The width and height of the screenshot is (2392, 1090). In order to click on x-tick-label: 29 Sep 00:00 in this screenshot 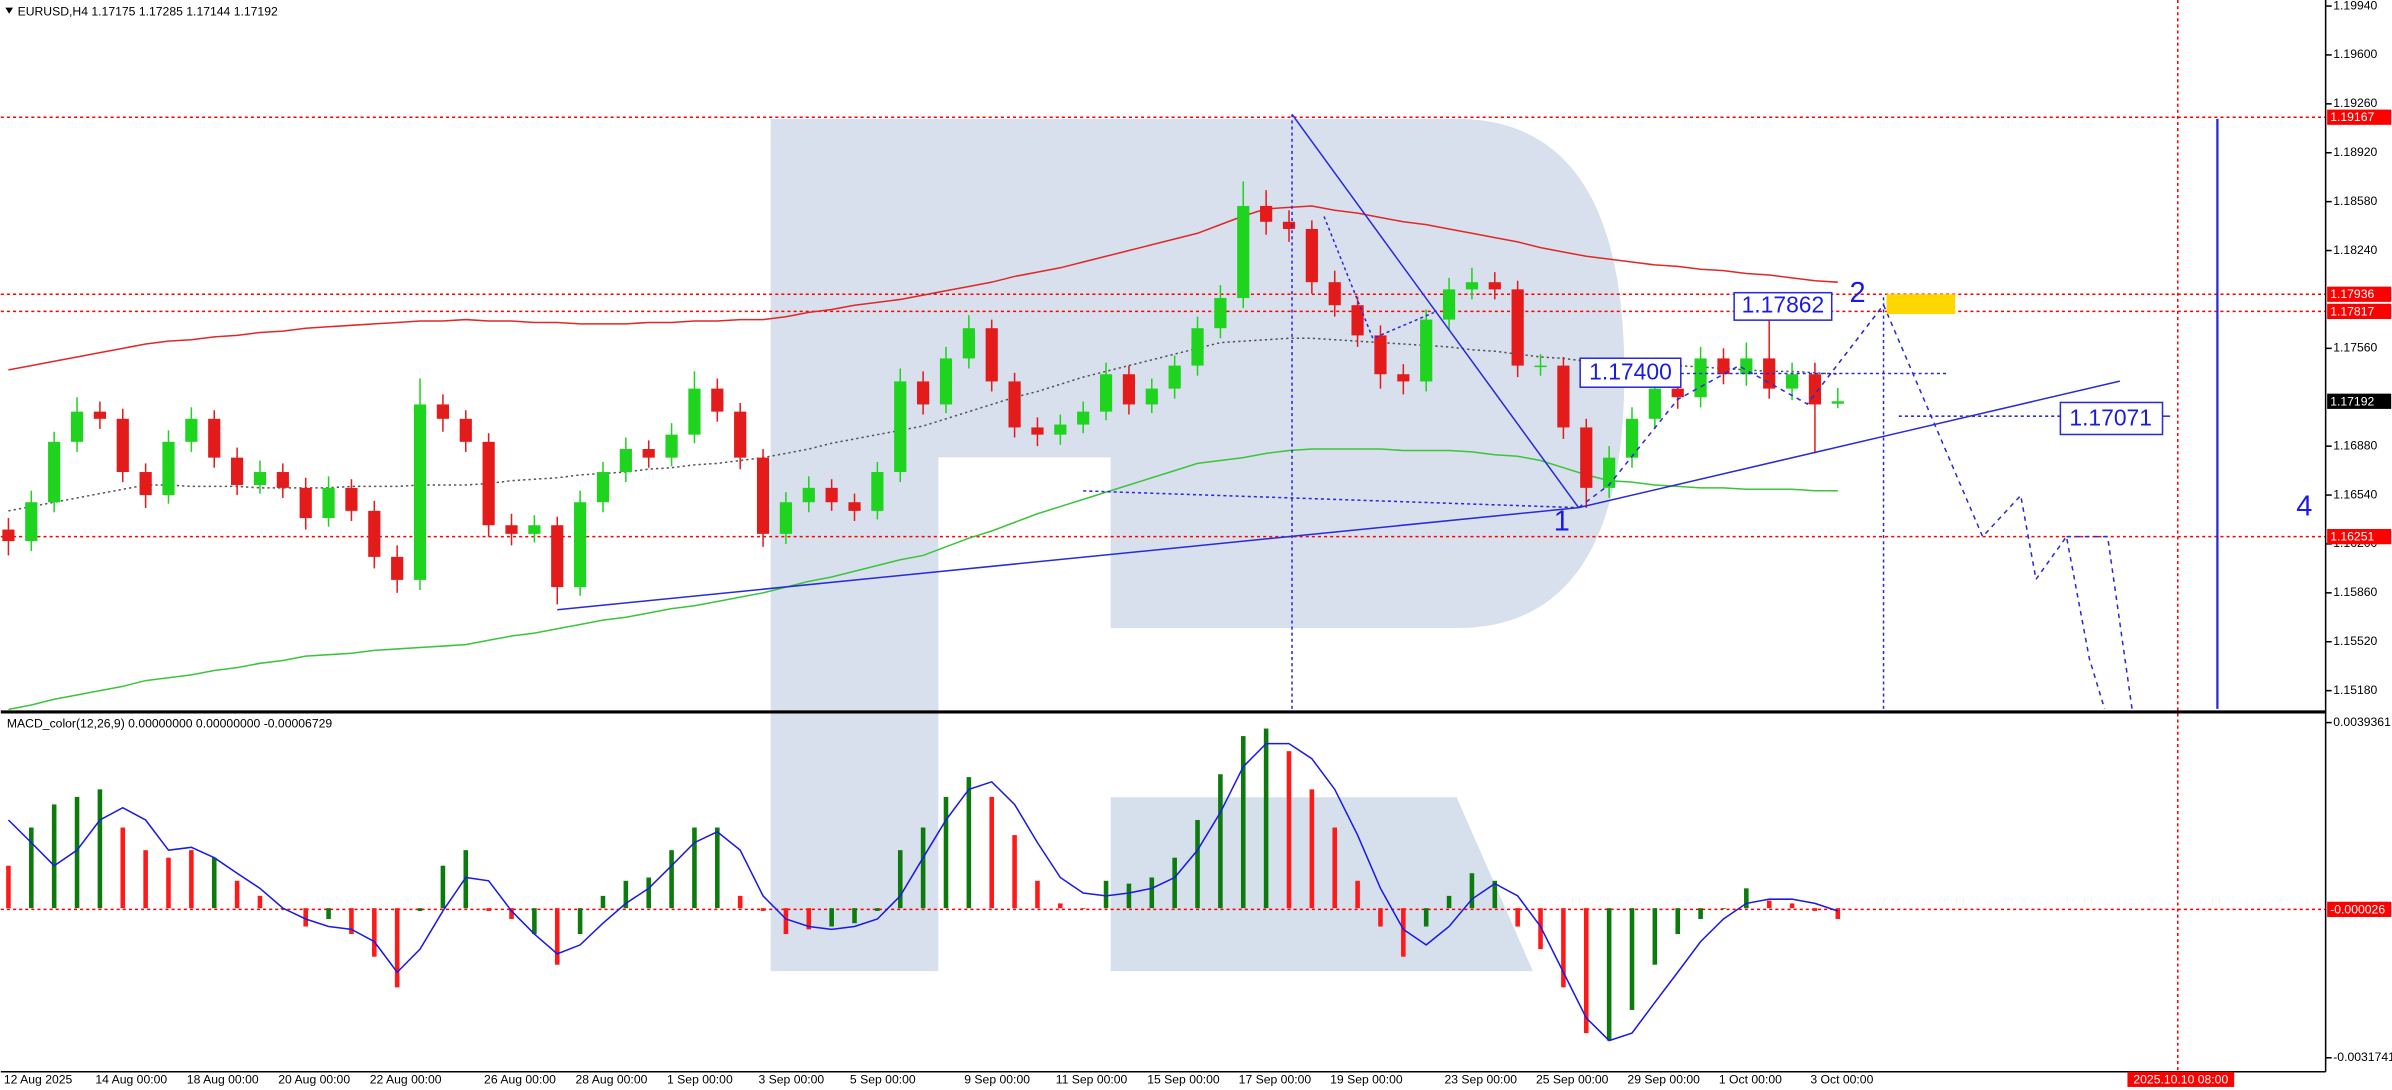, I will do `click(1663, 1079)`.